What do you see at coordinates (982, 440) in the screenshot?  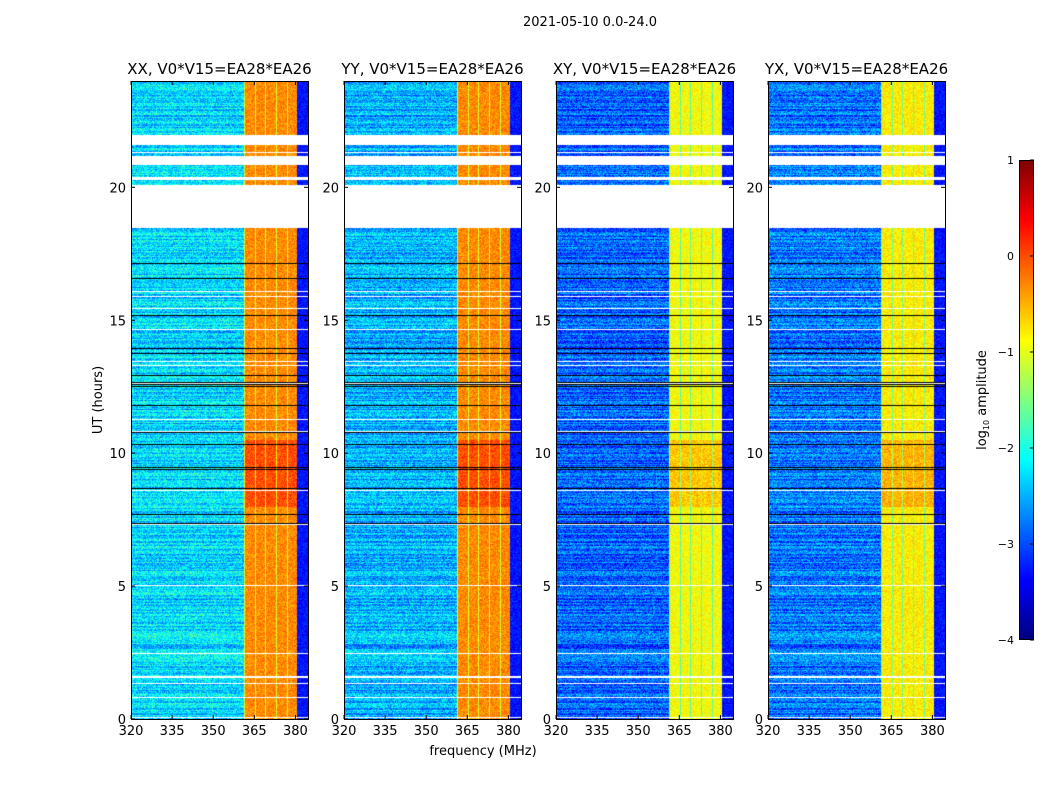 I see `colorbar-label-log: log` at bounding box center [982, 440].